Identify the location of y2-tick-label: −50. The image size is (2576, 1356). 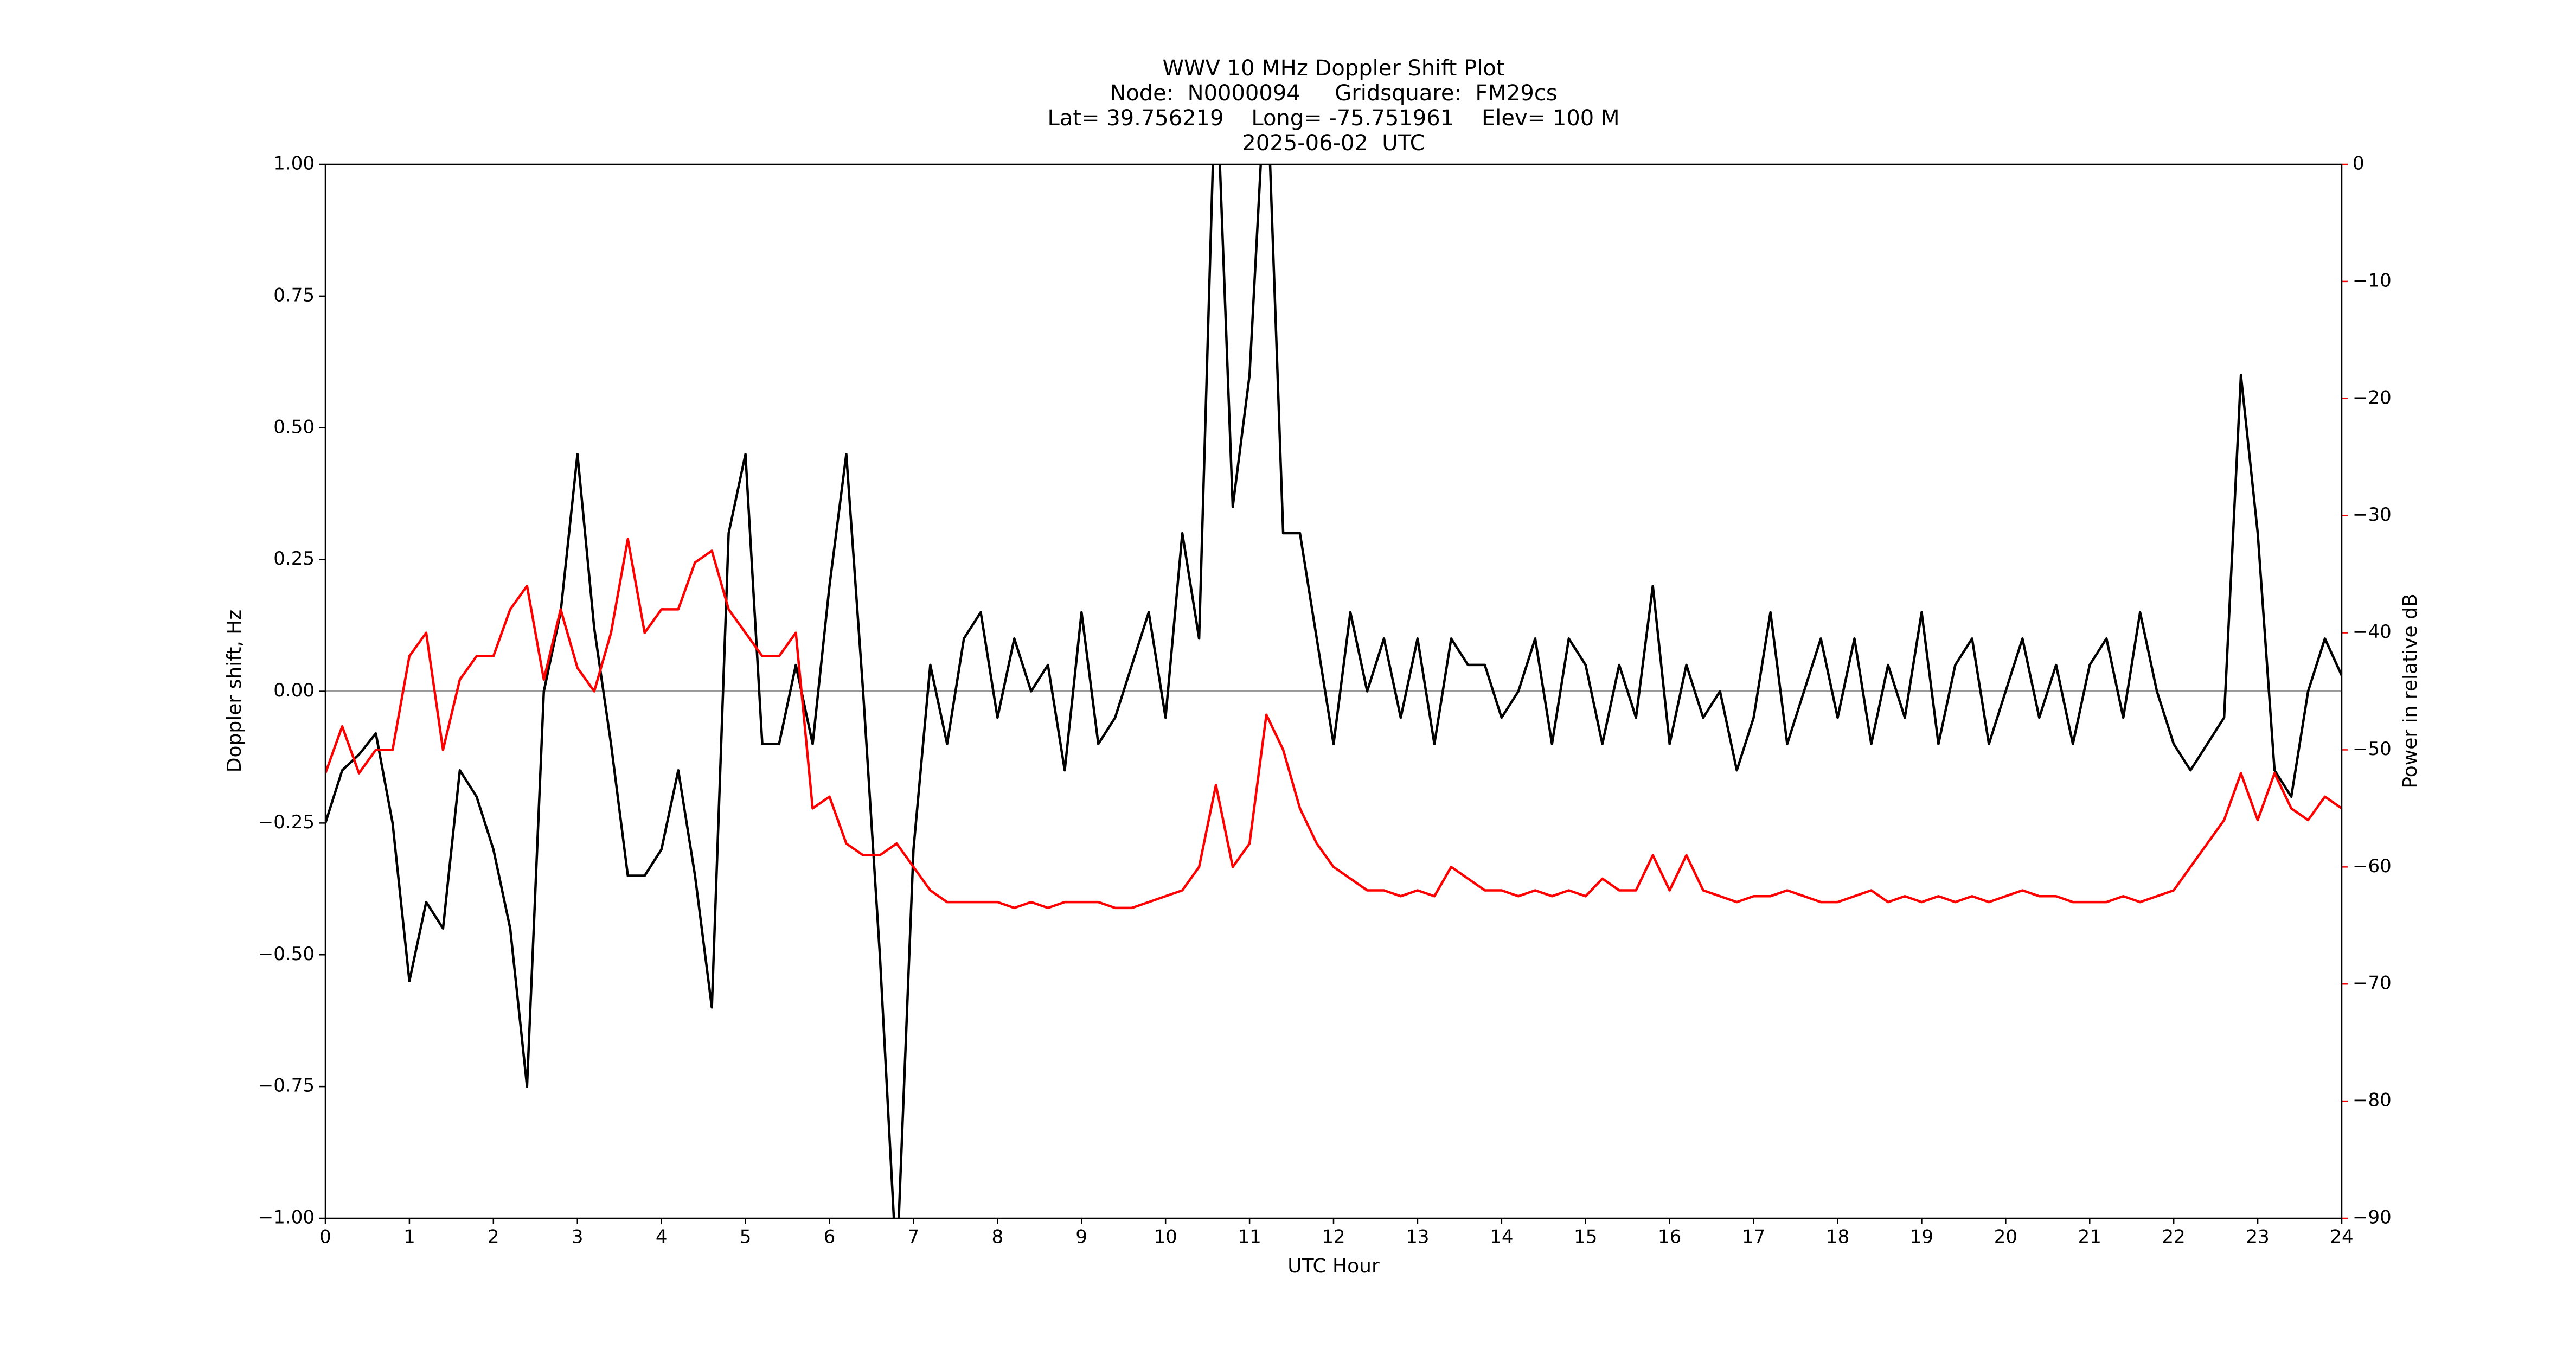
(2372, 749).